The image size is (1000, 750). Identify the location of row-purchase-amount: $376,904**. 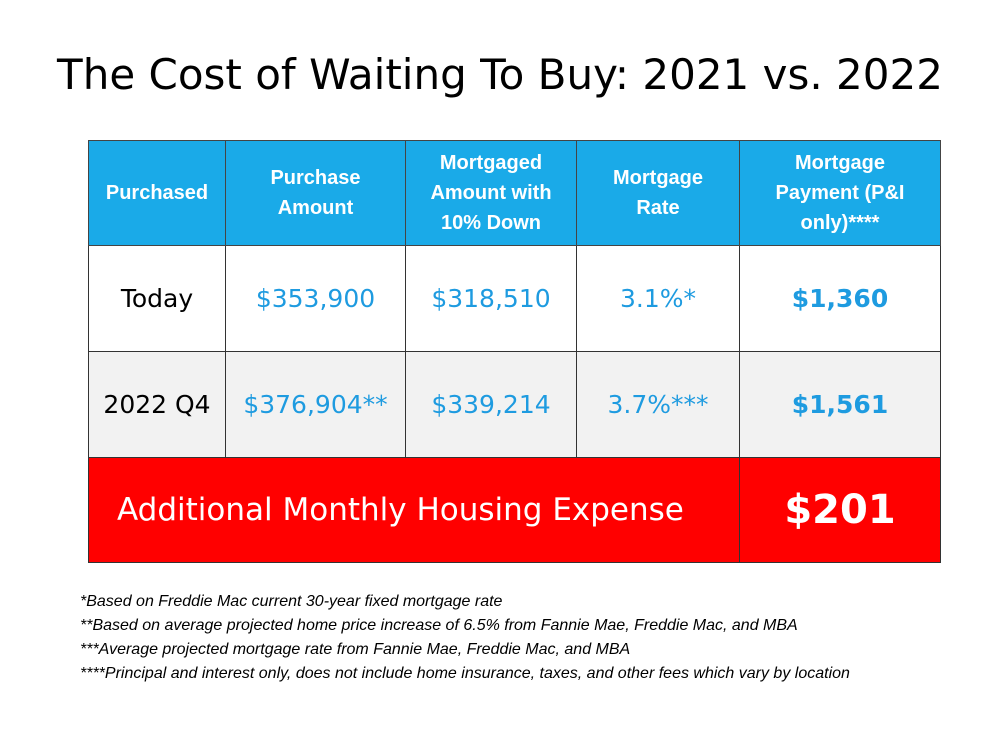
(315, 404).